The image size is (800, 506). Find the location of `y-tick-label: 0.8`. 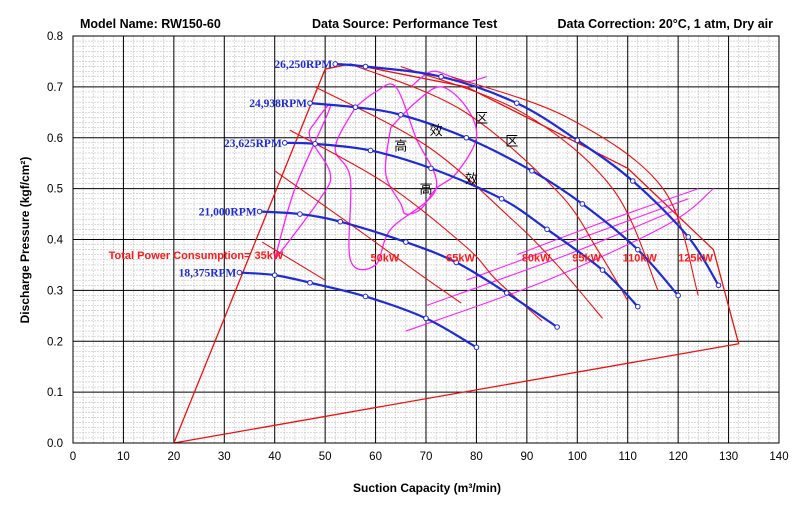

y-tick-label: 0.8 is located at coordinates (55, 37).